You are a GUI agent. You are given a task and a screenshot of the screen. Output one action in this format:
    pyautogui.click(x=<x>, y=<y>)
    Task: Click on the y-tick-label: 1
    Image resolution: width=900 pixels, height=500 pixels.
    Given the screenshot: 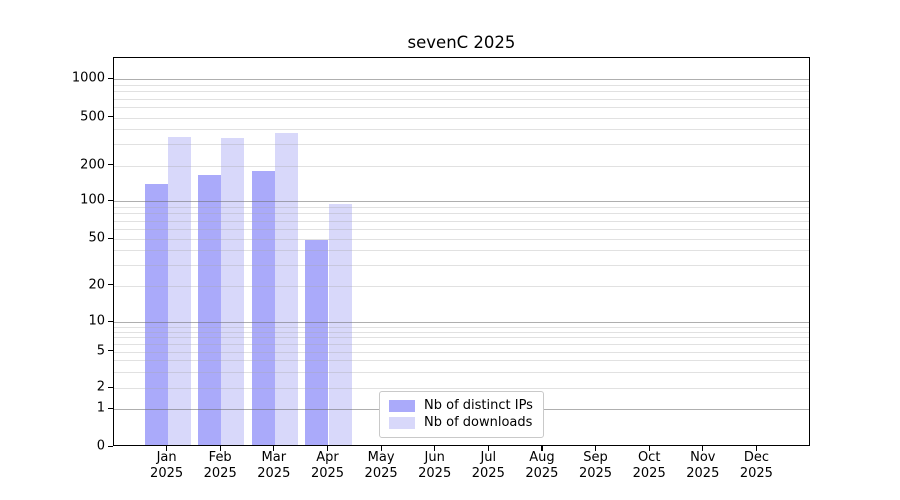 What is the action you would take?
    pyautogui.click(x=100, y=408)
    